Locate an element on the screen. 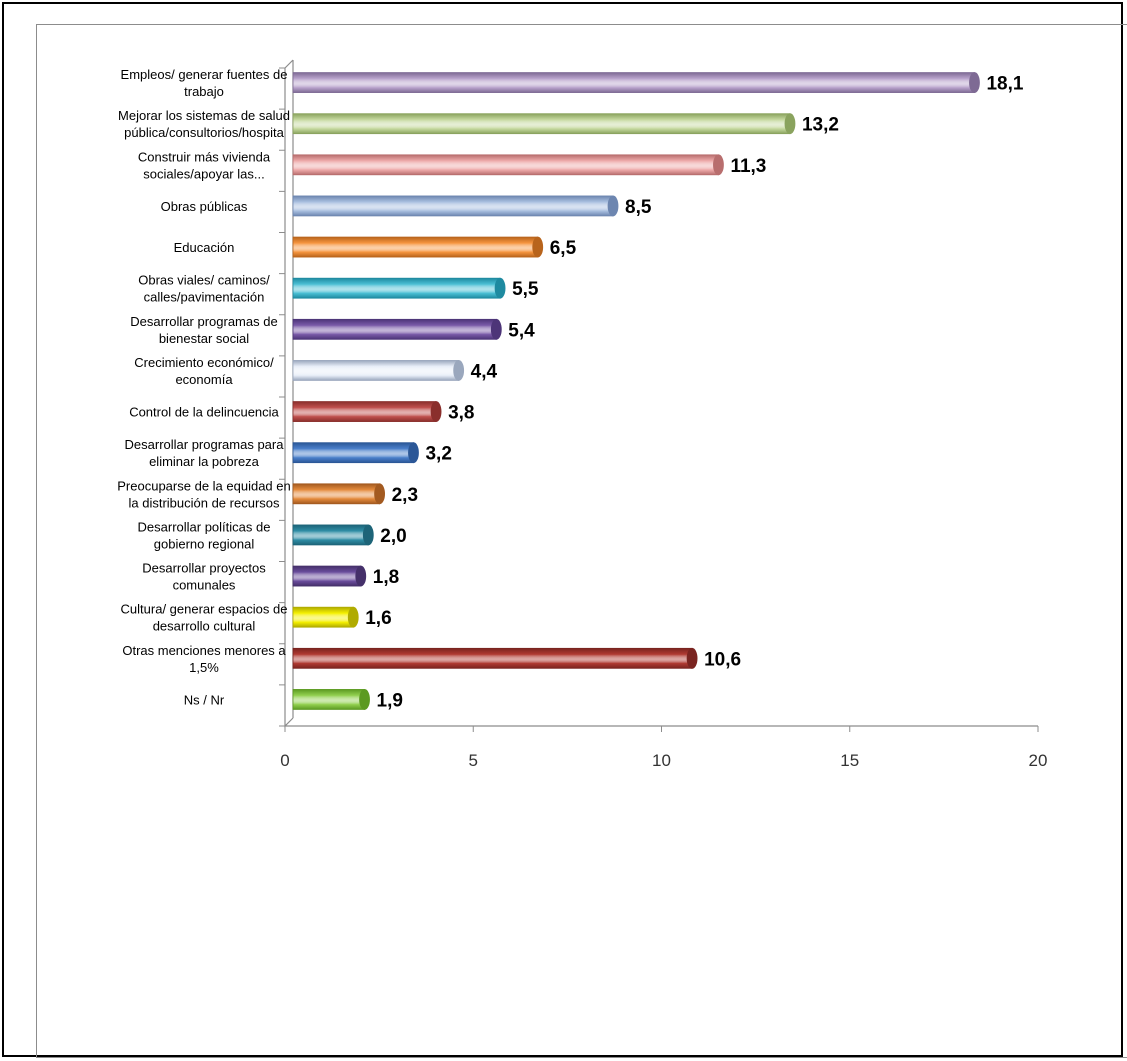  category-label: Obras públicas is located at coordinates (204, 206).